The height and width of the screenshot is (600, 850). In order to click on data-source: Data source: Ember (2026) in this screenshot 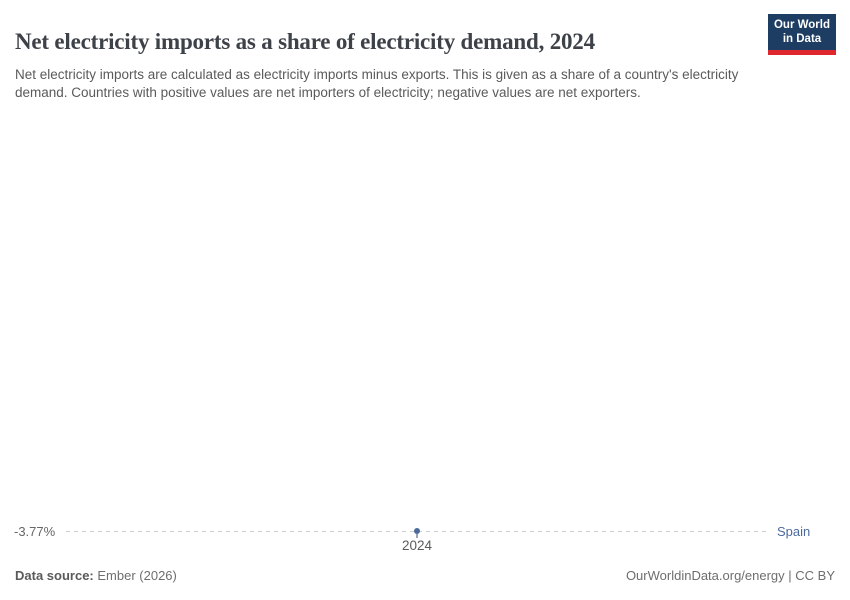, I will do `click(96, 575)`.